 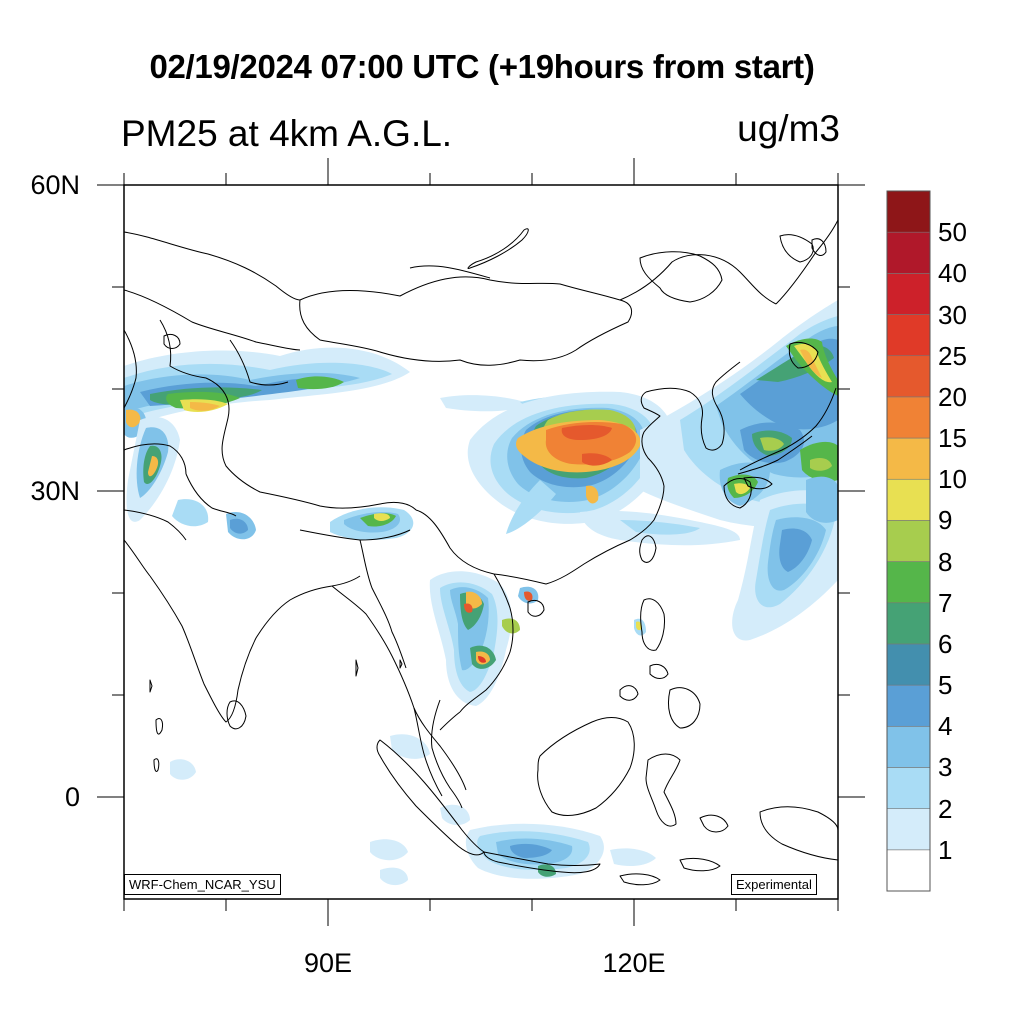 What do you see at coordinates (945, 643) in the screenshot?
I see `legend-label: 6` at bounding box center [945, 643].